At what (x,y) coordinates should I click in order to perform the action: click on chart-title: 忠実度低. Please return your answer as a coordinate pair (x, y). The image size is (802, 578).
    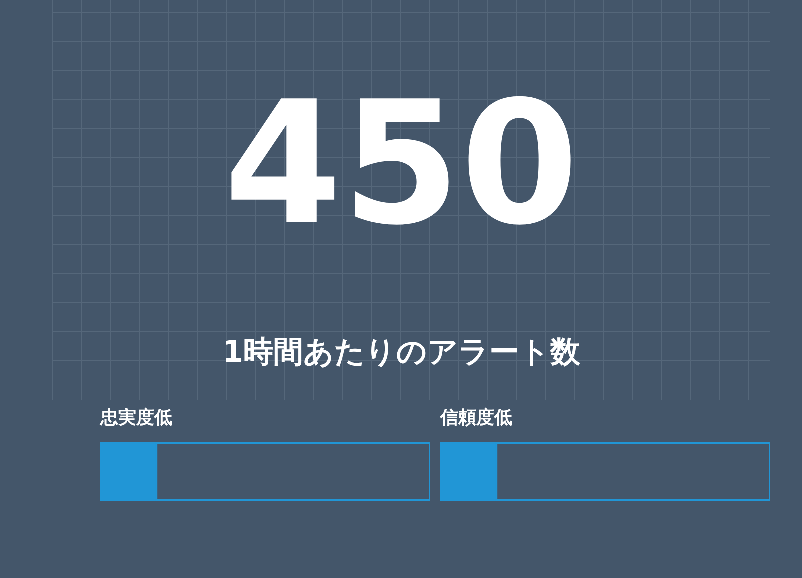
    Looking at the image, I should click on (136, 418).